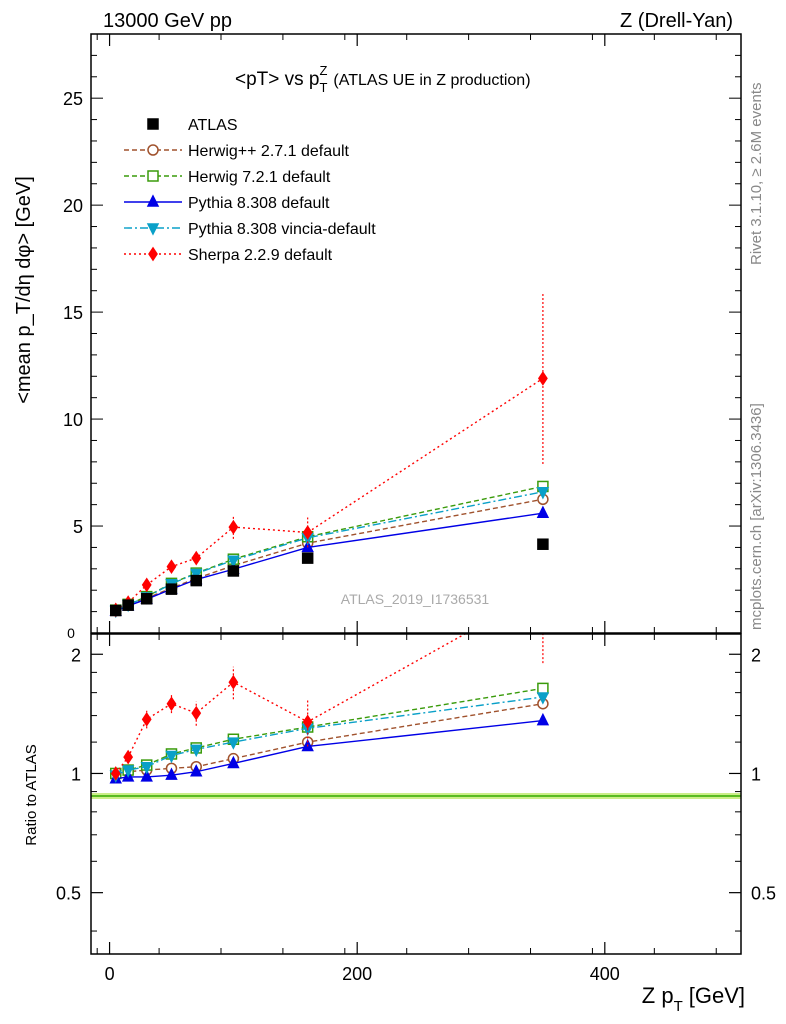 This screenshot has width=786, height=1024. Describe the element at coordinates (329, 749) in the screenshot. I see `ratio-line-pythia-8-308-default` at that location.